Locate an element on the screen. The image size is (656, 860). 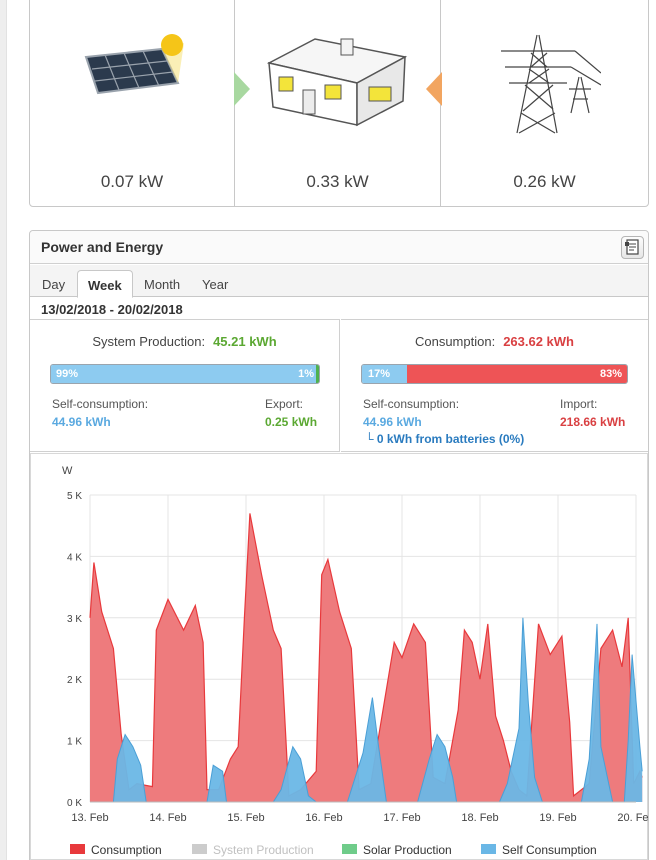
left-strip is located at coordinates (3, 430).